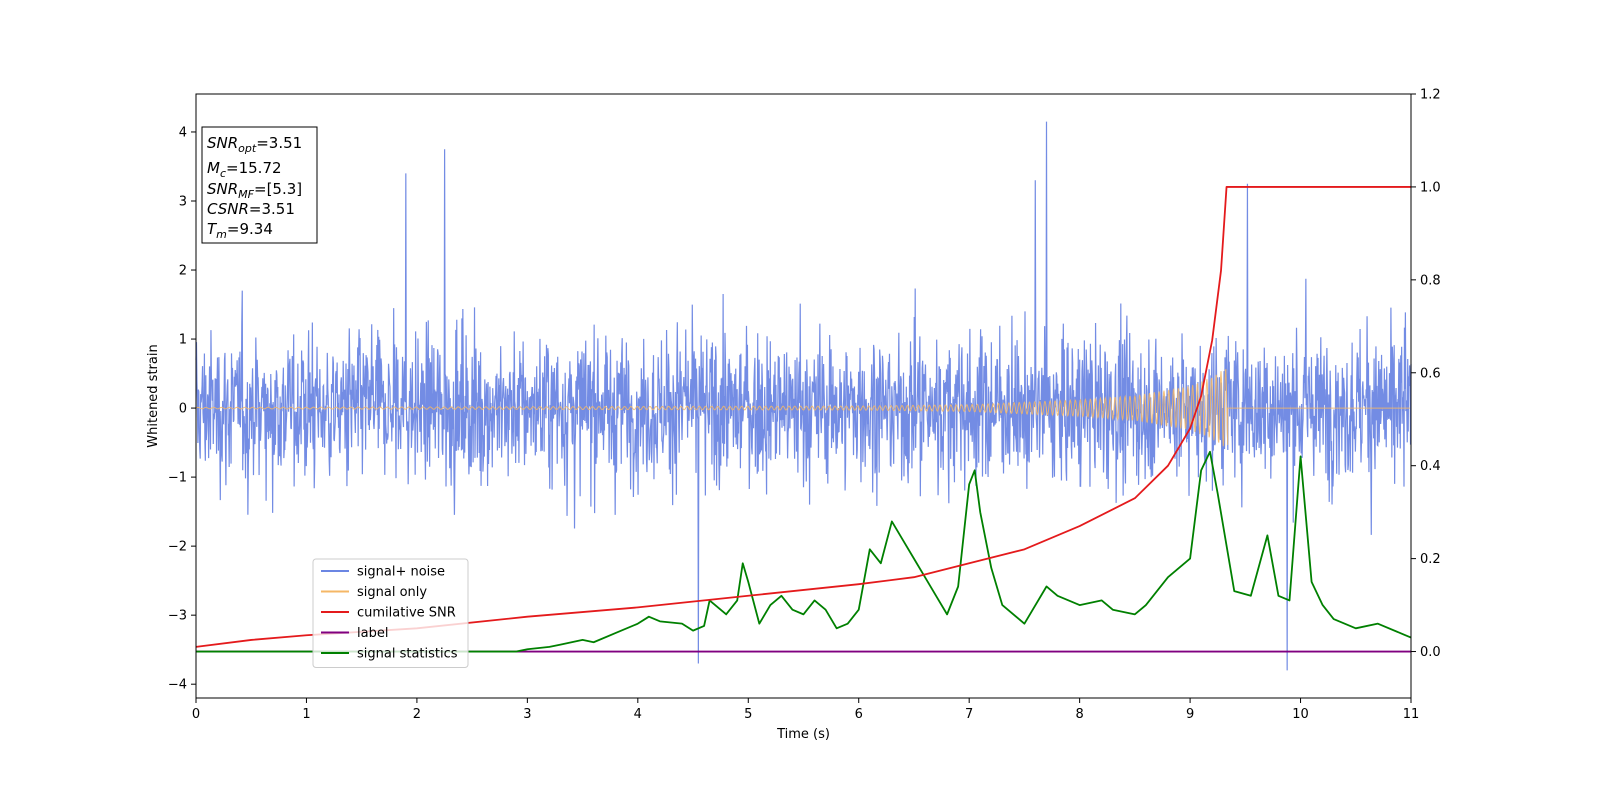  What do you see at coordinates (240, 230) in the screenshot?
I see `info-line: Tm=9.34` at bounding box center [240, 230].